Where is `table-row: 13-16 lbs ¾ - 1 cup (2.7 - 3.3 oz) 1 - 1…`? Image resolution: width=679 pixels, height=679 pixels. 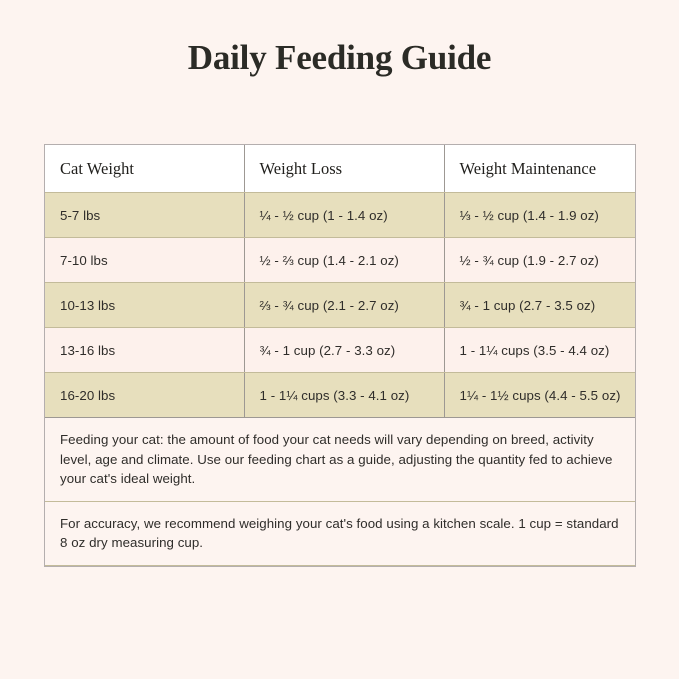
table-row: 13-16 lbs ¾ - 1 cup (2.7 - 3.3 oz) 1 - 1… is located at coordinates (340, 350).